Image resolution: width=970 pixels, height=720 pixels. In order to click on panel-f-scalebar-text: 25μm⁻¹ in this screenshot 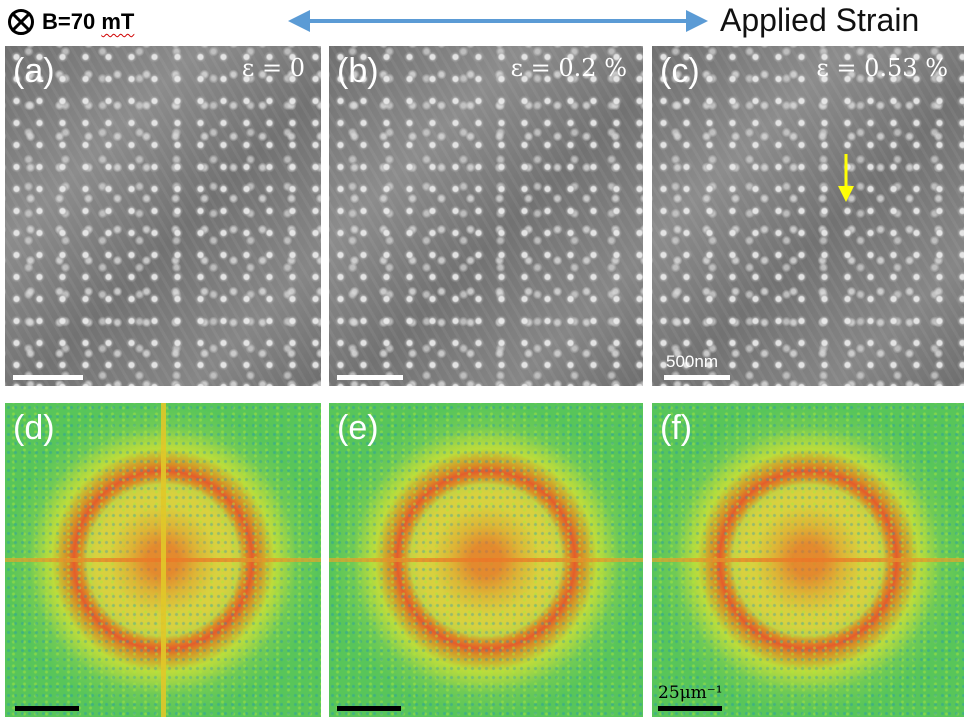, I will do `click(690, 693)`.